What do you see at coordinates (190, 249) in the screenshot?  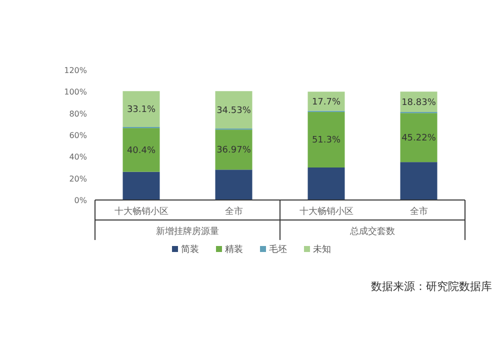 I see `legend-label: 简装` at bounding box center [190, 249].